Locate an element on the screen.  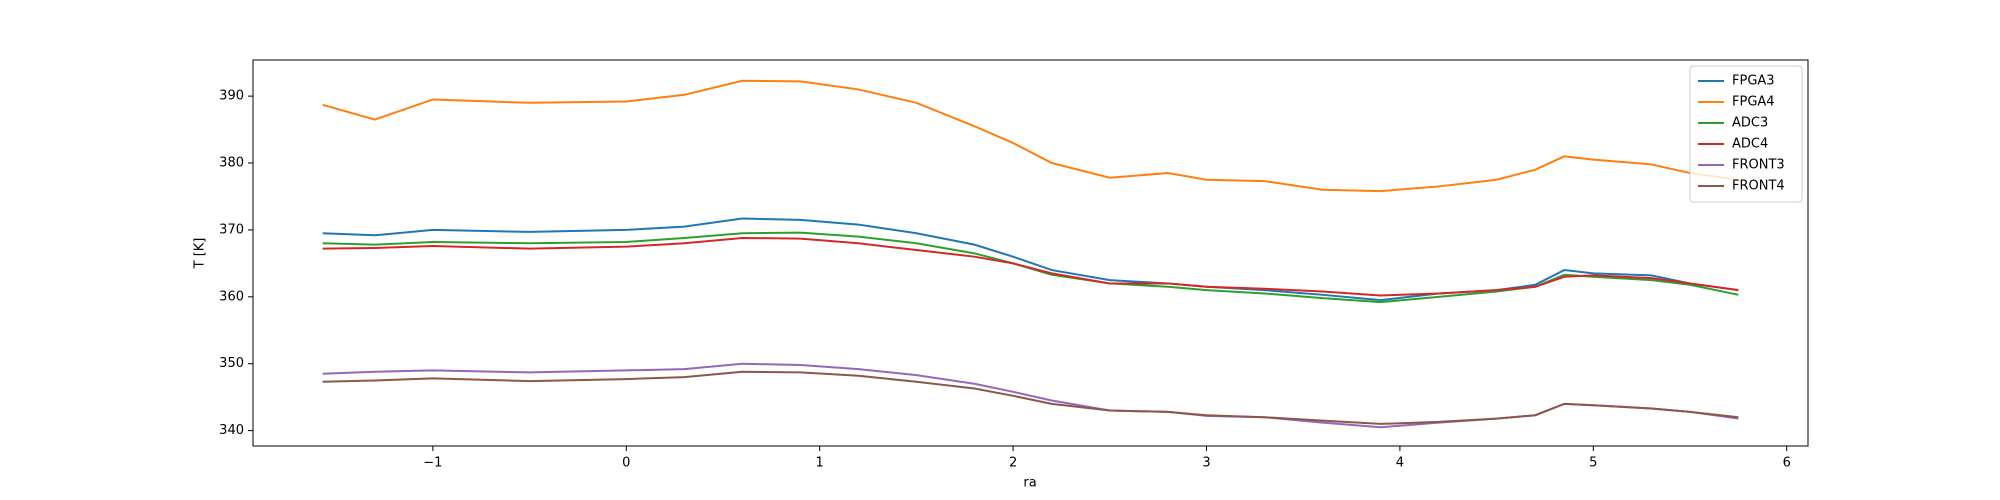
legend-label: ADC3 is located at coordinates (1750, 123).